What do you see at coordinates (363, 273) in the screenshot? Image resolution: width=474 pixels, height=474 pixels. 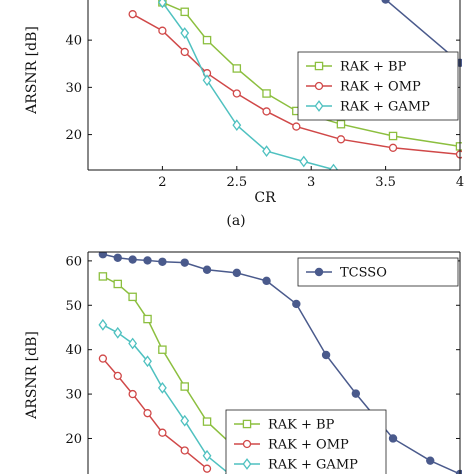 I see `legend-label: TCSSO` at bounding box center [363, 273].